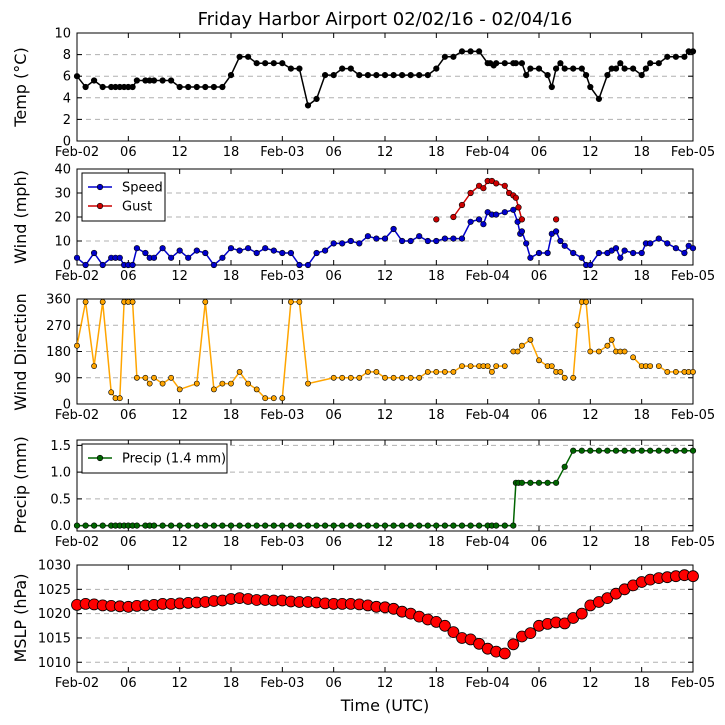 The image size is (725, 725). What do you see at coordinates (54, 590) in the screenshot?
I see `y-tick-label: 1025` at bounding box center [54, 590].